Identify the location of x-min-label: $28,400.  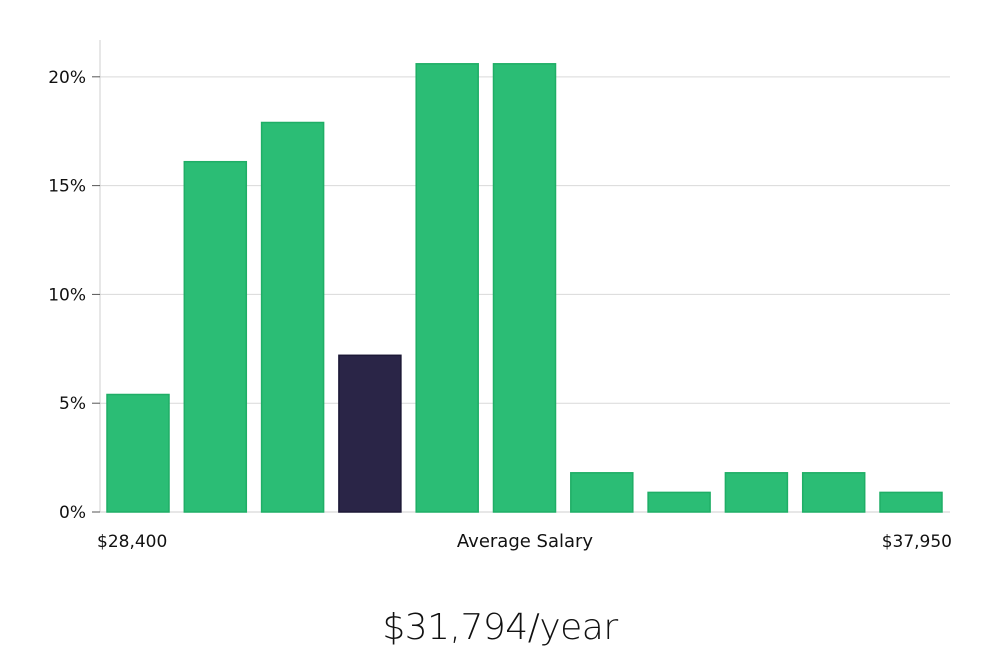
(132, 542).